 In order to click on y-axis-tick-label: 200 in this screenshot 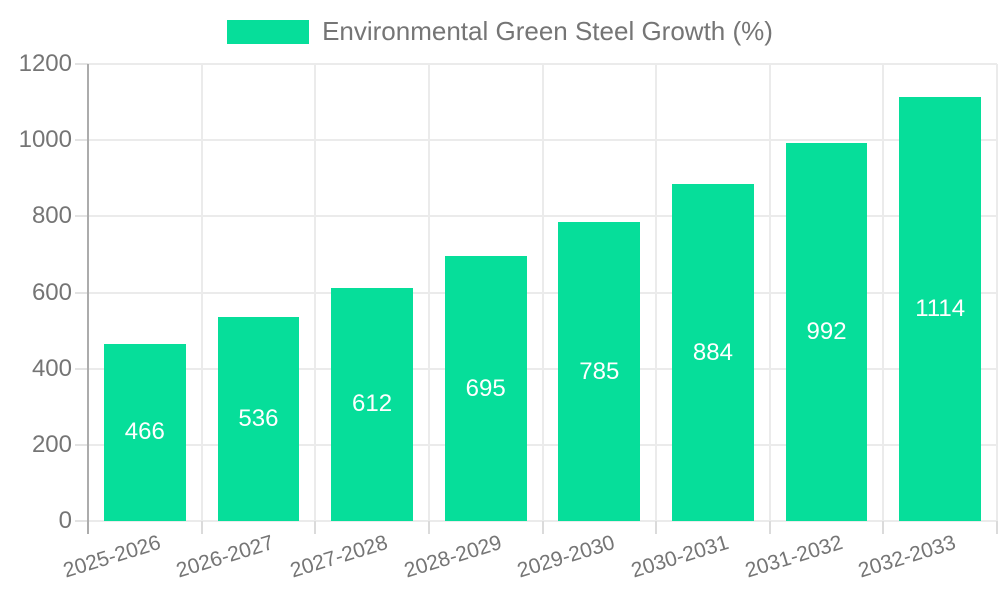, I will do `click(51, 444)`.